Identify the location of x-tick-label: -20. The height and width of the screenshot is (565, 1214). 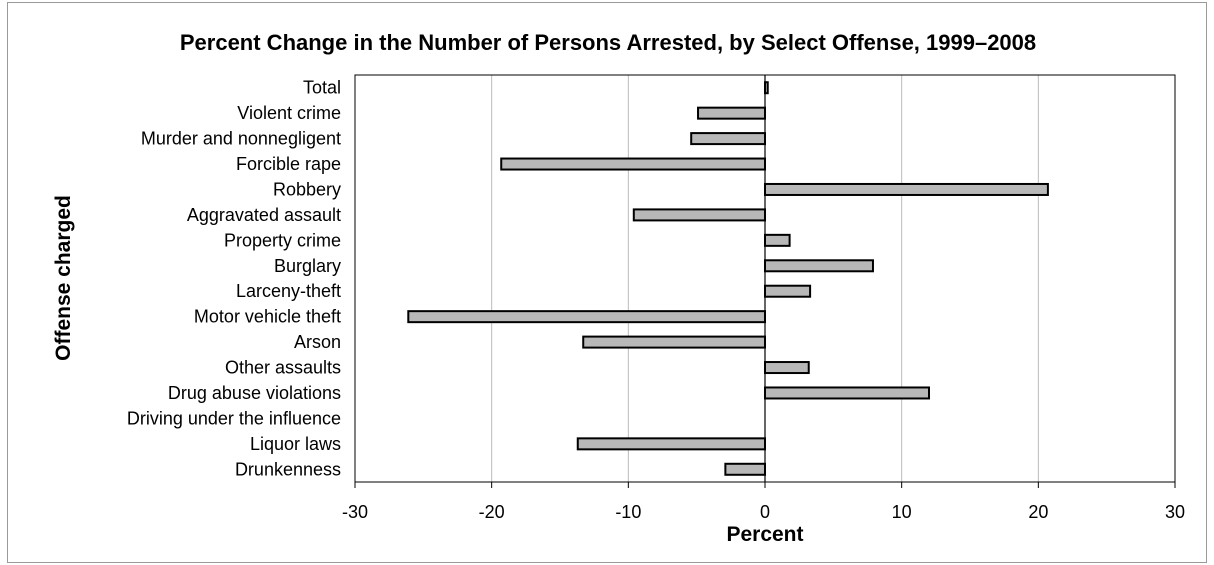
(492, 512).